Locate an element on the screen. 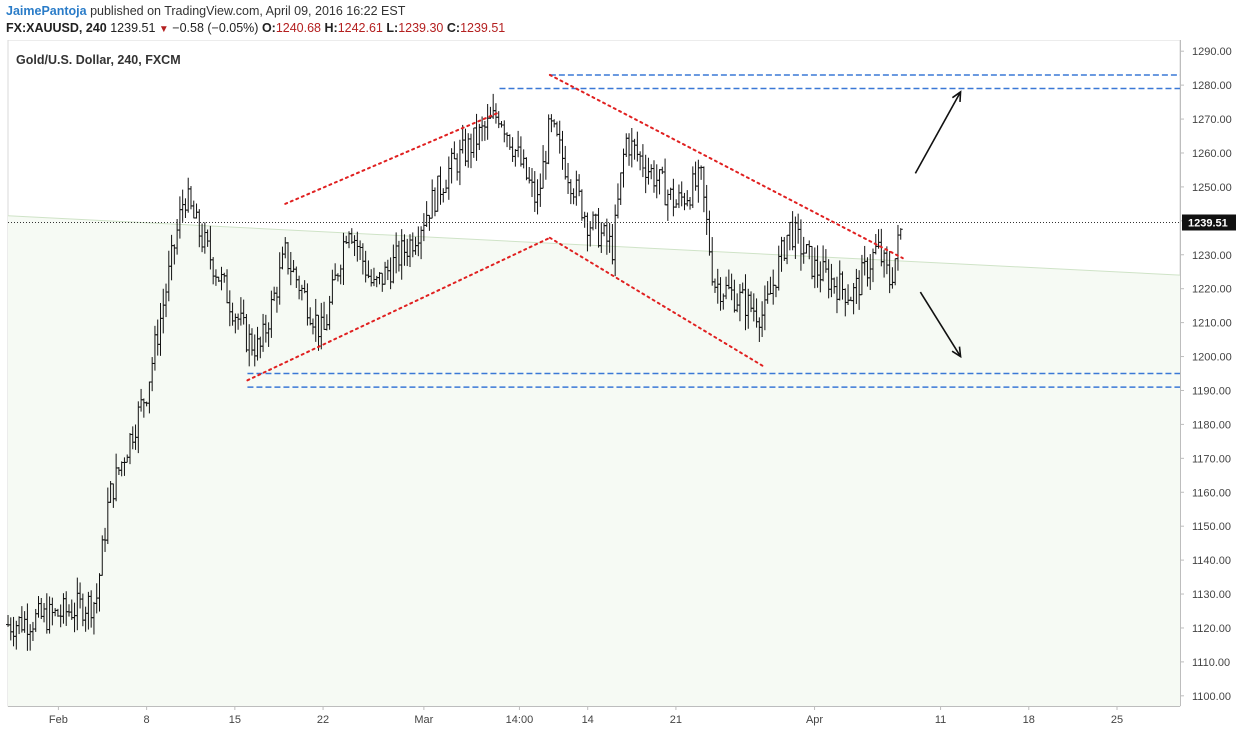 The height and width of the screenshot is (731, 1240). direction-arrows is located at coordinates (938, 224).